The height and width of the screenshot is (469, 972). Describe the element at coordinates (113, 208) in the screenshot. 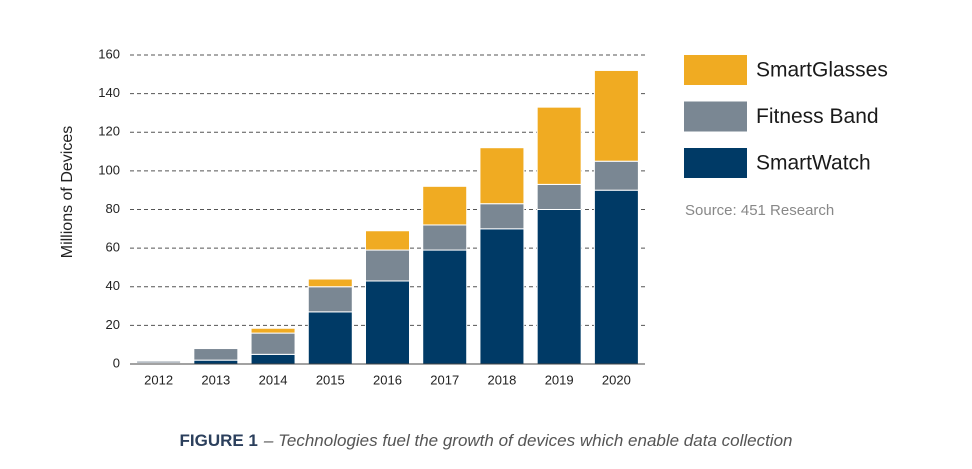

I see `y-tick-label: 80` at that location.